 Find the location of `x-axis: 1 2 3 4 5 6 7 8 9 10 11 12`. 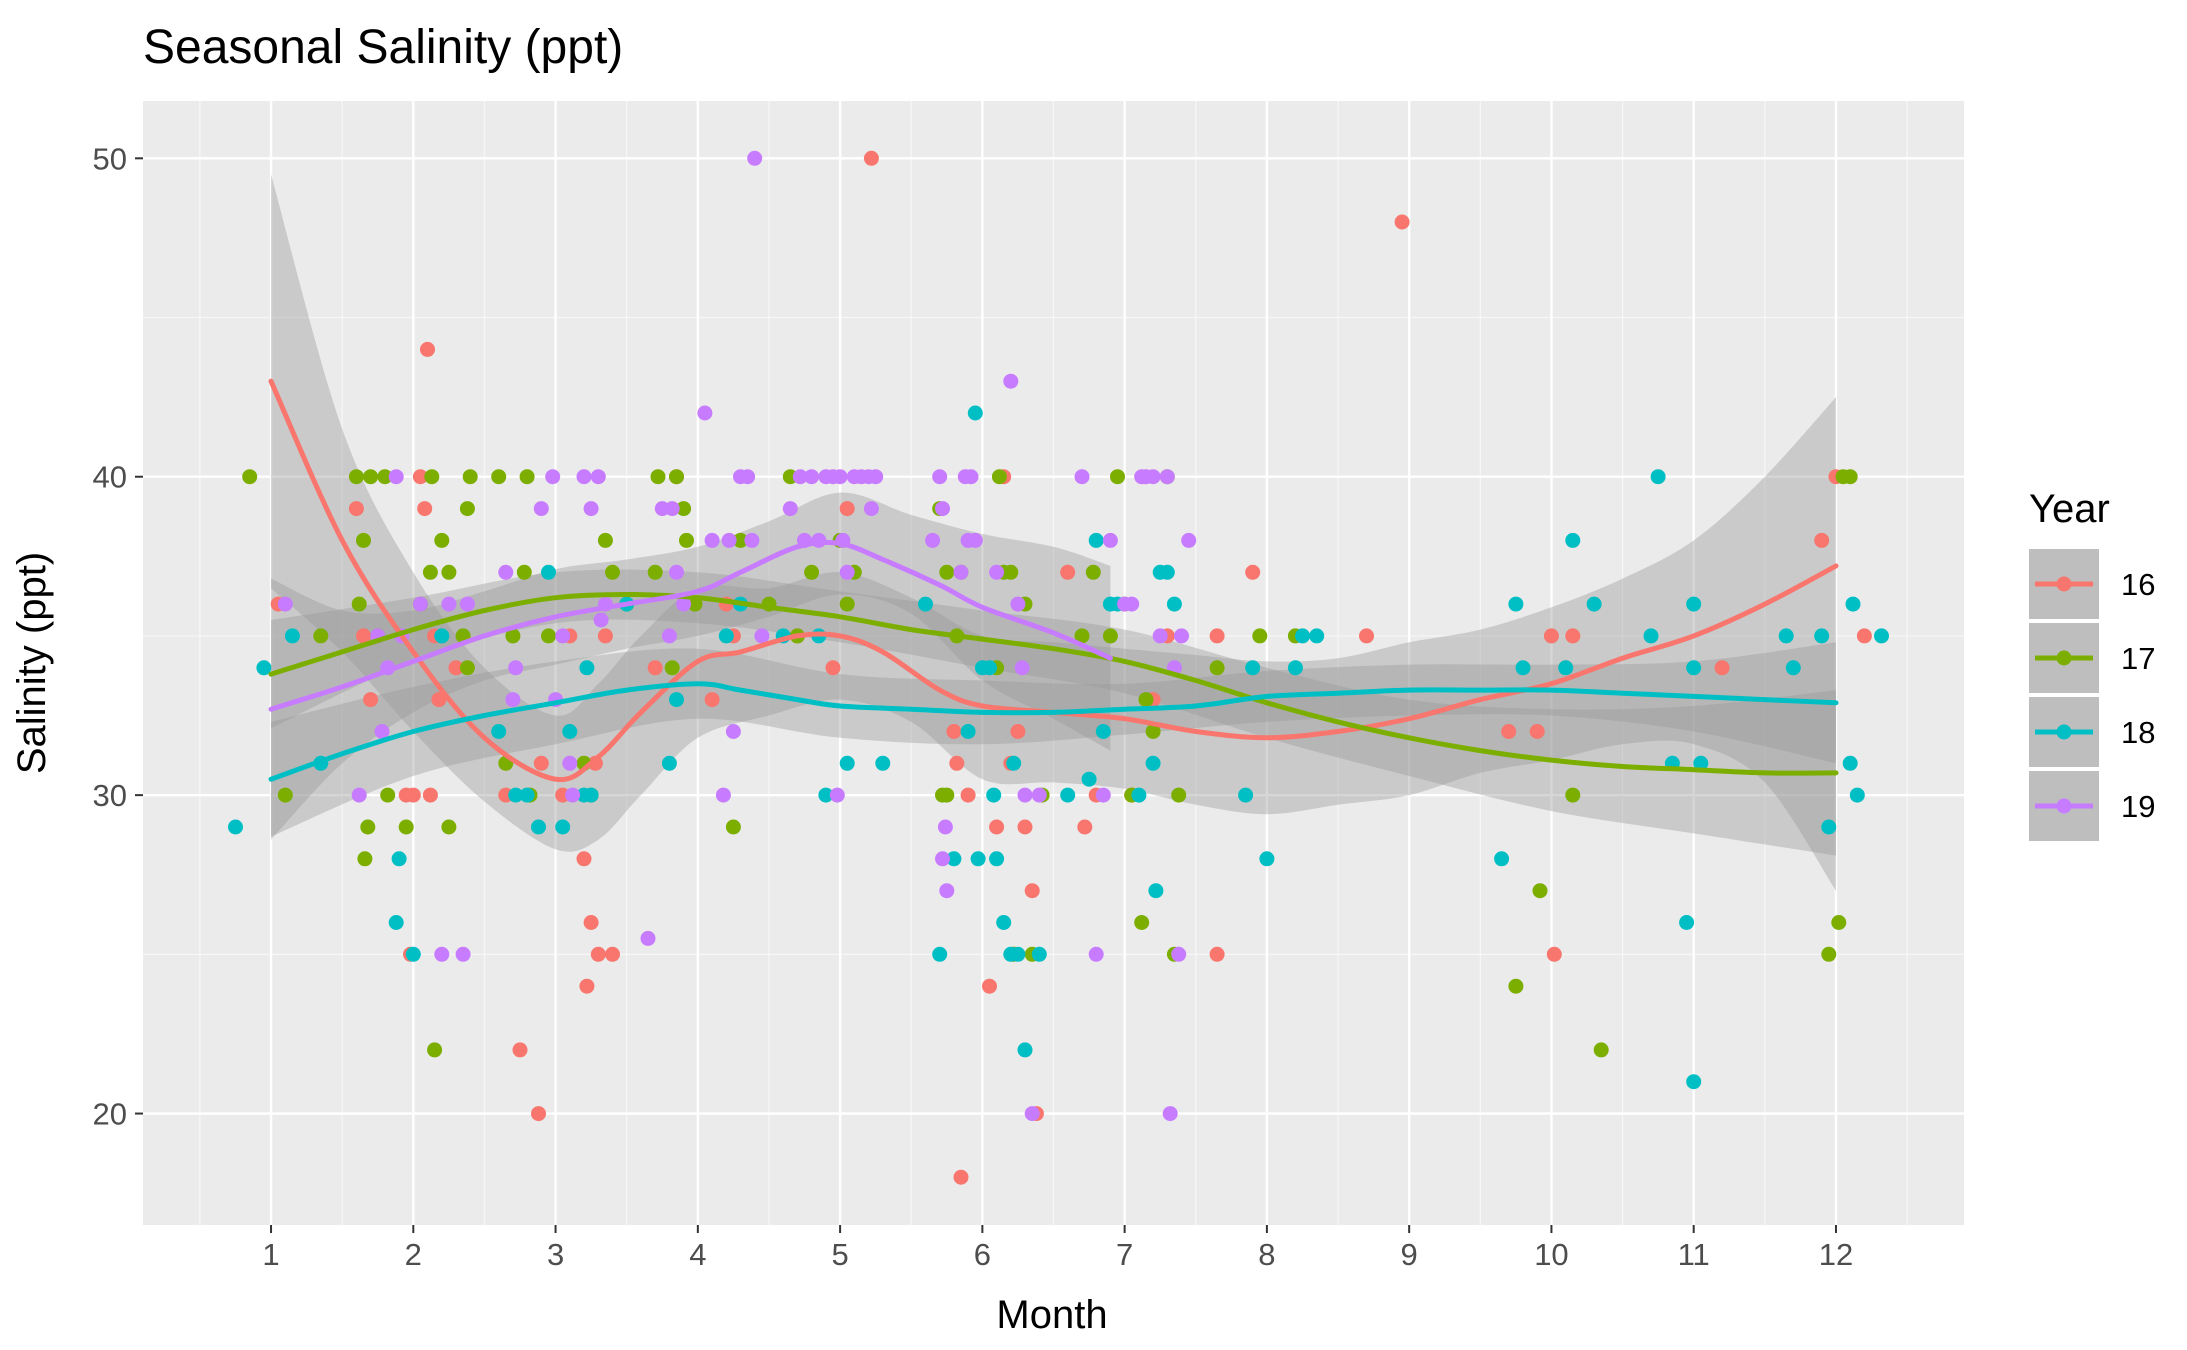

x-axis: 1 2 3 4 5 6 7 8 9 10 11 12 is located at coordinates (1057, 1248).